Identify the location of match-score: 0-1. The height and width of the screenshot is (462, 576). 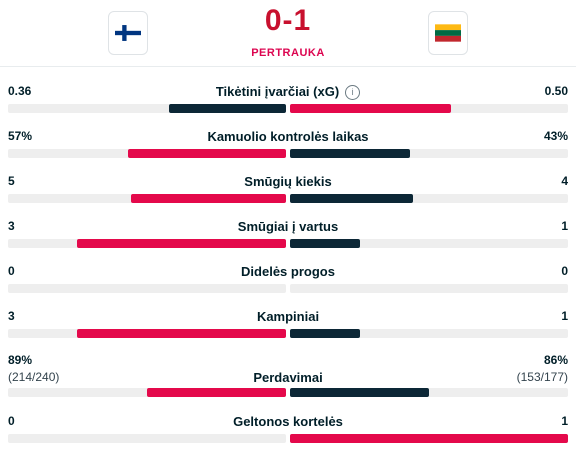
(288, 20).